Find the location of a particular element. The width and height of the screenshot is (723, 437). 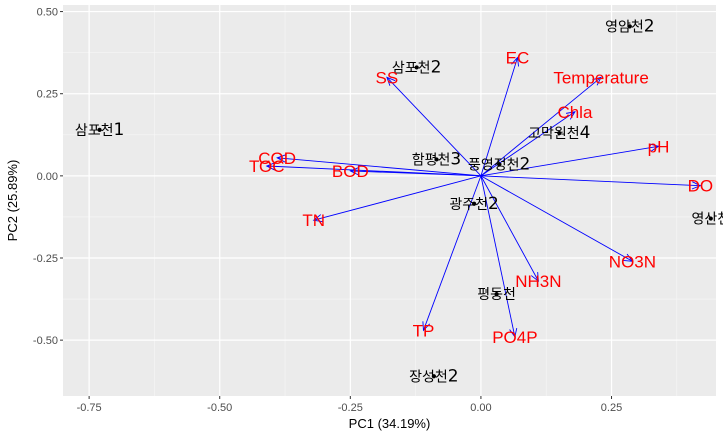

arrow-ec is located at coordinates (500, 116).